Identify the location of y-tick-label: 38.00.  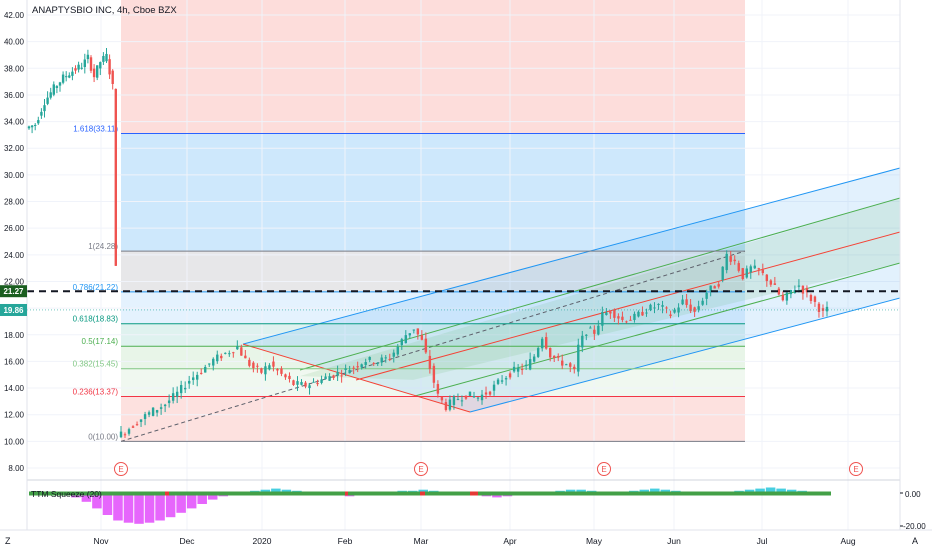
(14, 68).